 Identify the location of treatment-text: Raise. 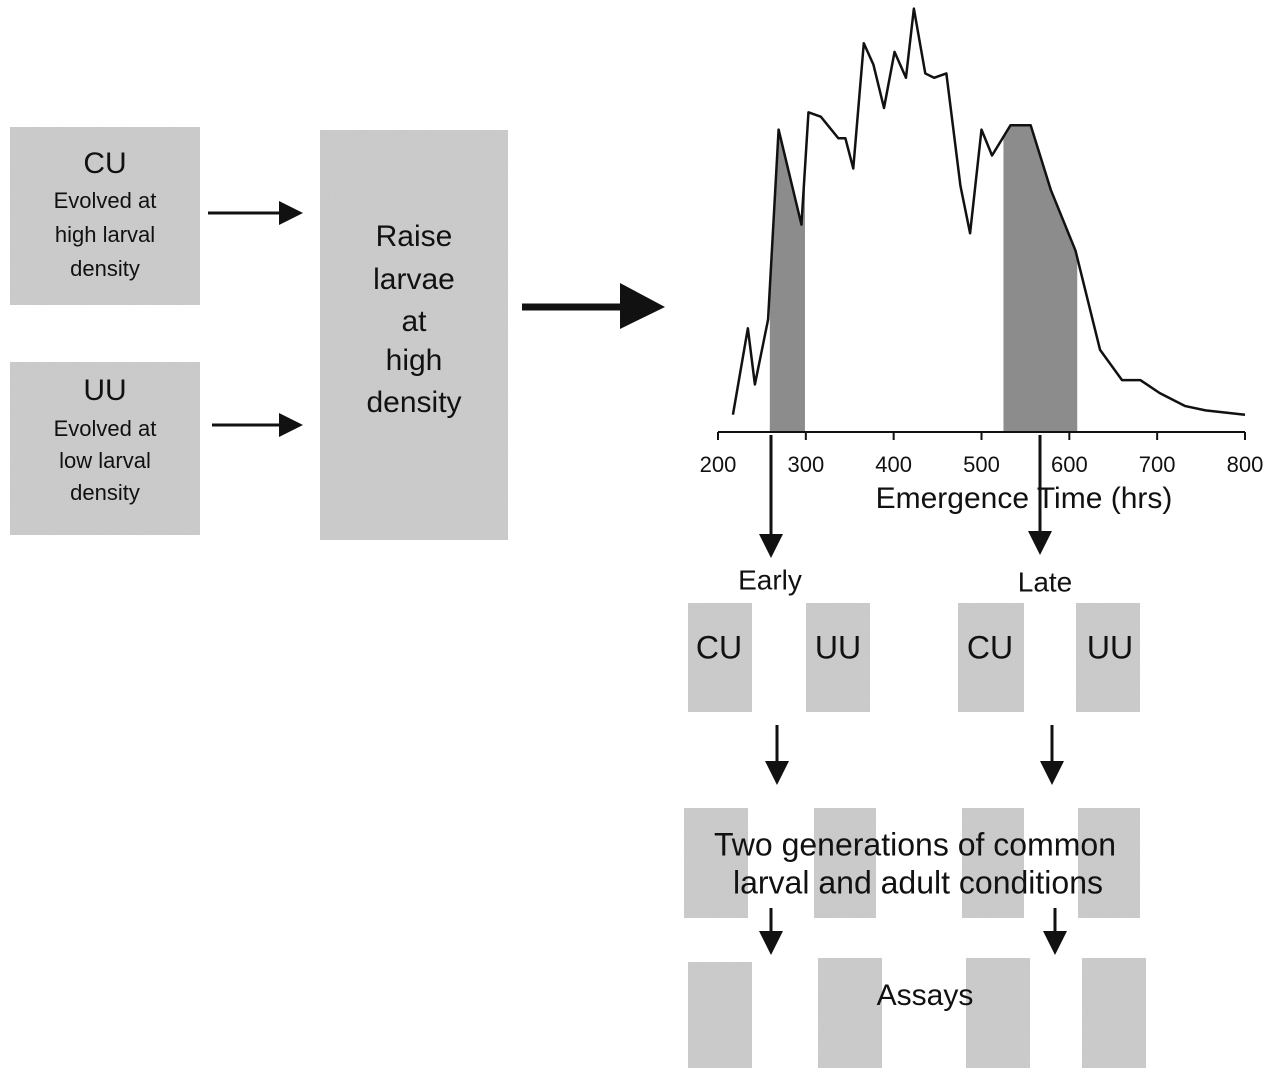
(414, 236).